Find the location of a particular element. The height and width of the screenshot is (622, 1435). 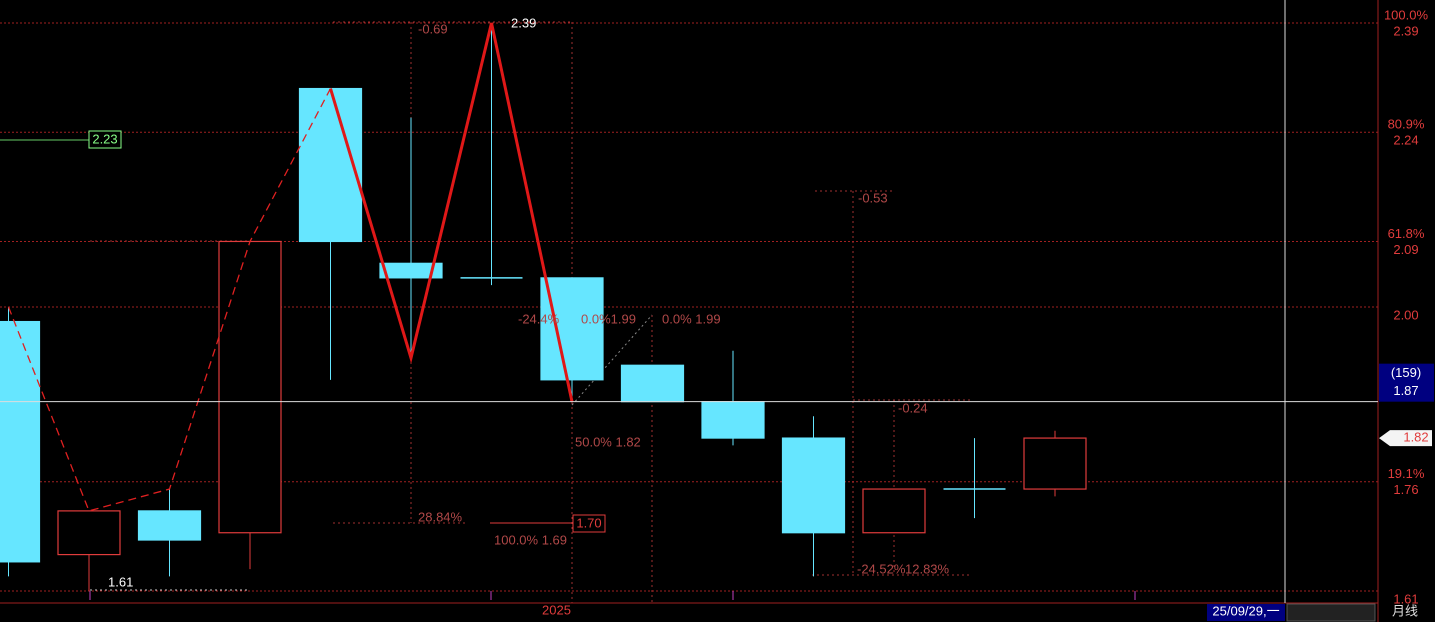

crosshair-count: (159) is located at coordinates (1406, 372).